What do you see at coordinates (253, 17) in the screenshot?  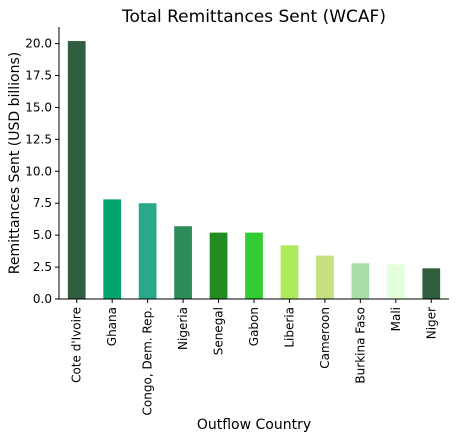 I see `chart-title: Total Remittances Sent (WCAF)` at bounding box center [253, 17].